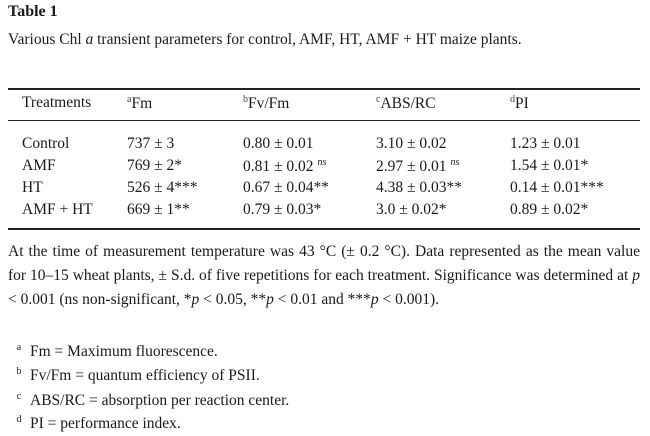 The height and width of the screenshot is (436, 650). I want to click on footnote-mark: d, so click(19, 419).